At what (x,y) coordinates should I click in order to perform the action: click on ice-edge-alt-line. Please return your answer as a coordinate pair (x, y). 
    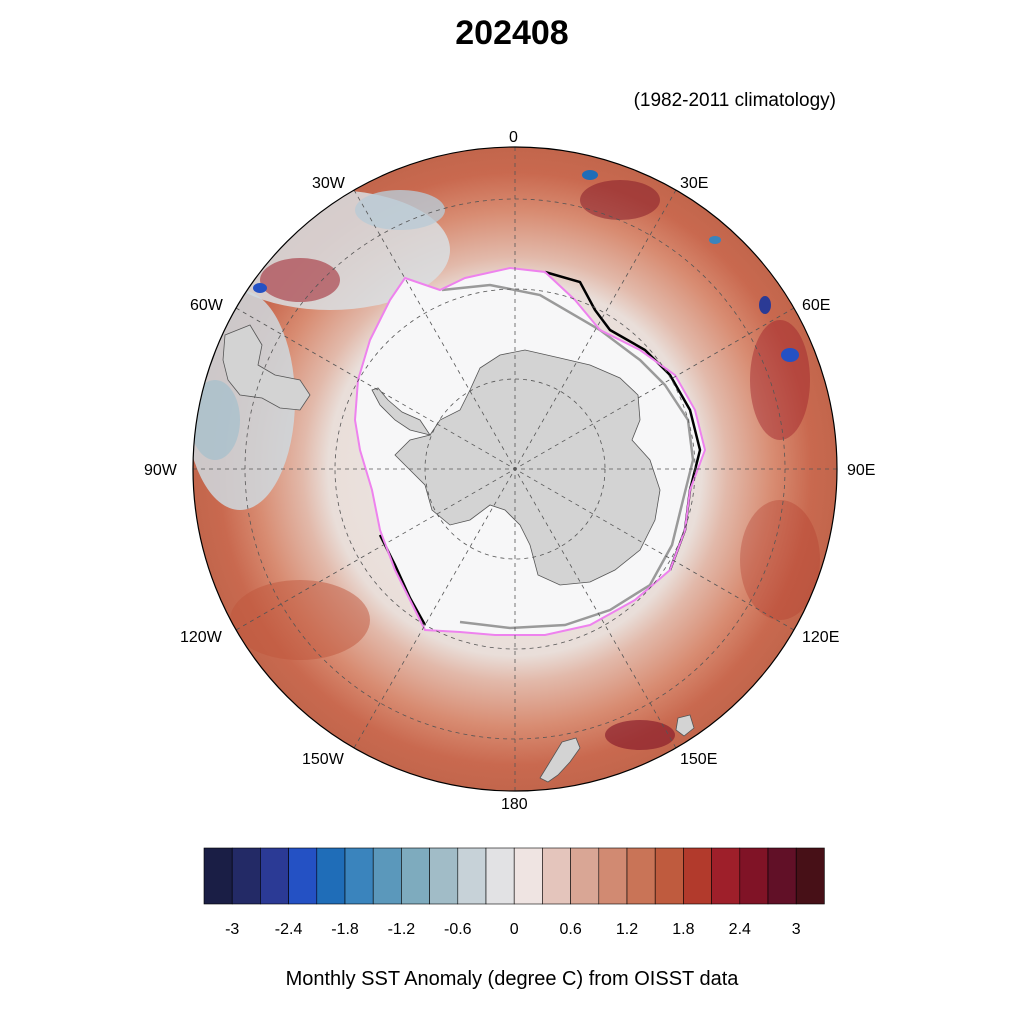
    Looking at the image, I should click on (568, 456).